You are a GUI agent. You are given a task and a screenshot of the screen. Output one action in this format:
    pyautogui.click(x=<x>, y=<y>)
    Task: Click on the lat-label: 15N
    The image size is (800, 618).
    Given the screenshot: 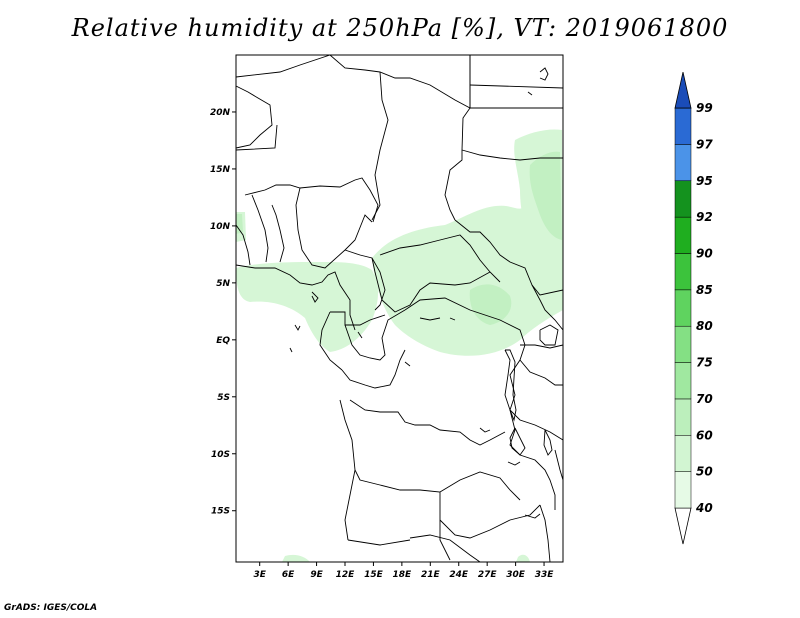 What is the action you would take?
    pyautogui.click(x=220, y=170)
    